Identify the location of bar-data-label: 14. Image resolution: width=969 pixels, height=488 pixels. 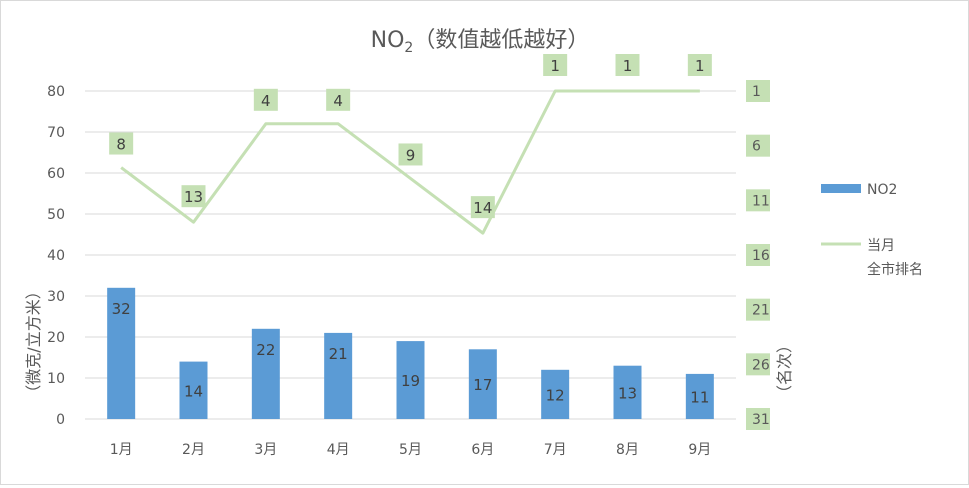
(193, 391).